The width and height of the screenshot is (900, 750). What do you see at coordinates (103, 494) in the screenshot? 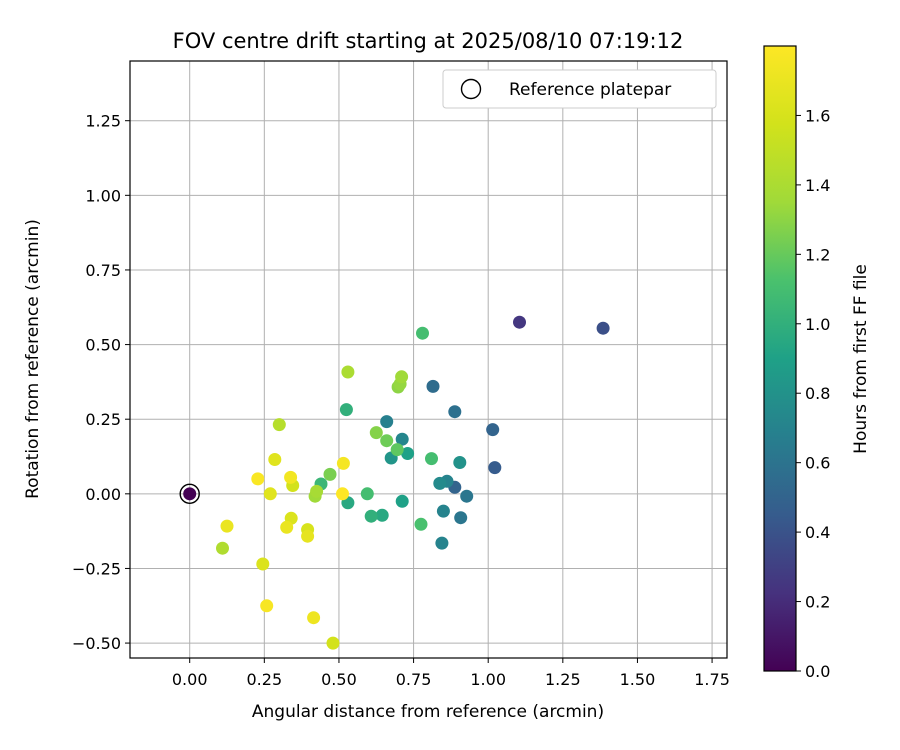
I see `y-tick-label: 0.00` at bounding box center [103, 494].